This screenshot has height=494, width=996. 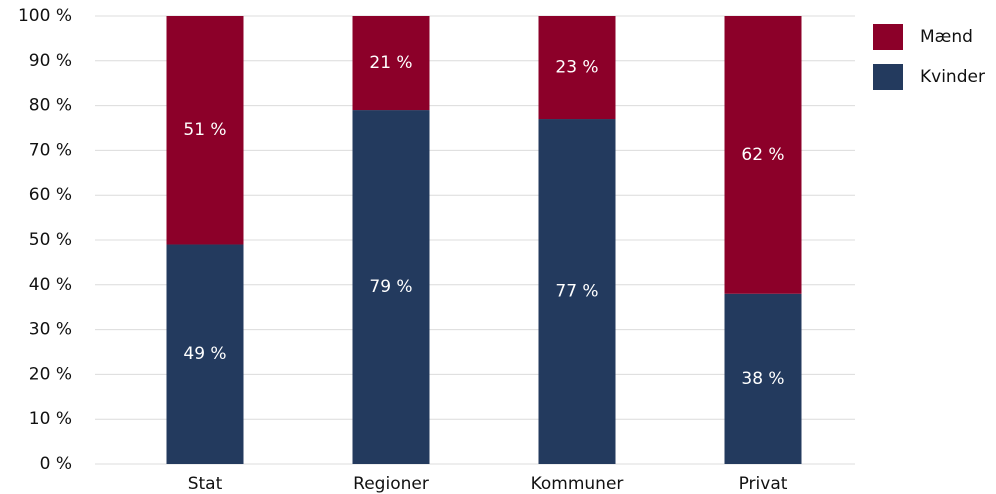 What do you see at coordinates (50, 150) in the screenshot?
I see `y-tick-label: 70 %` at bounding box center [50, 150].